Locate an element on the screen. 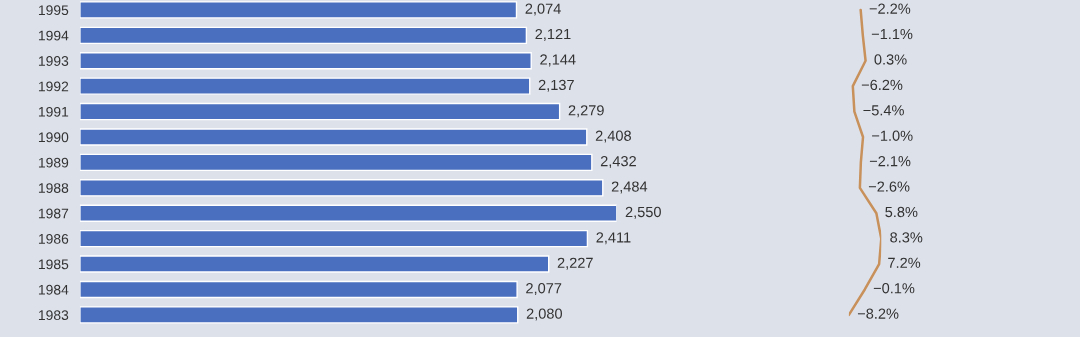  y-tick-label: 1995 is located at coordinates (53, 10).